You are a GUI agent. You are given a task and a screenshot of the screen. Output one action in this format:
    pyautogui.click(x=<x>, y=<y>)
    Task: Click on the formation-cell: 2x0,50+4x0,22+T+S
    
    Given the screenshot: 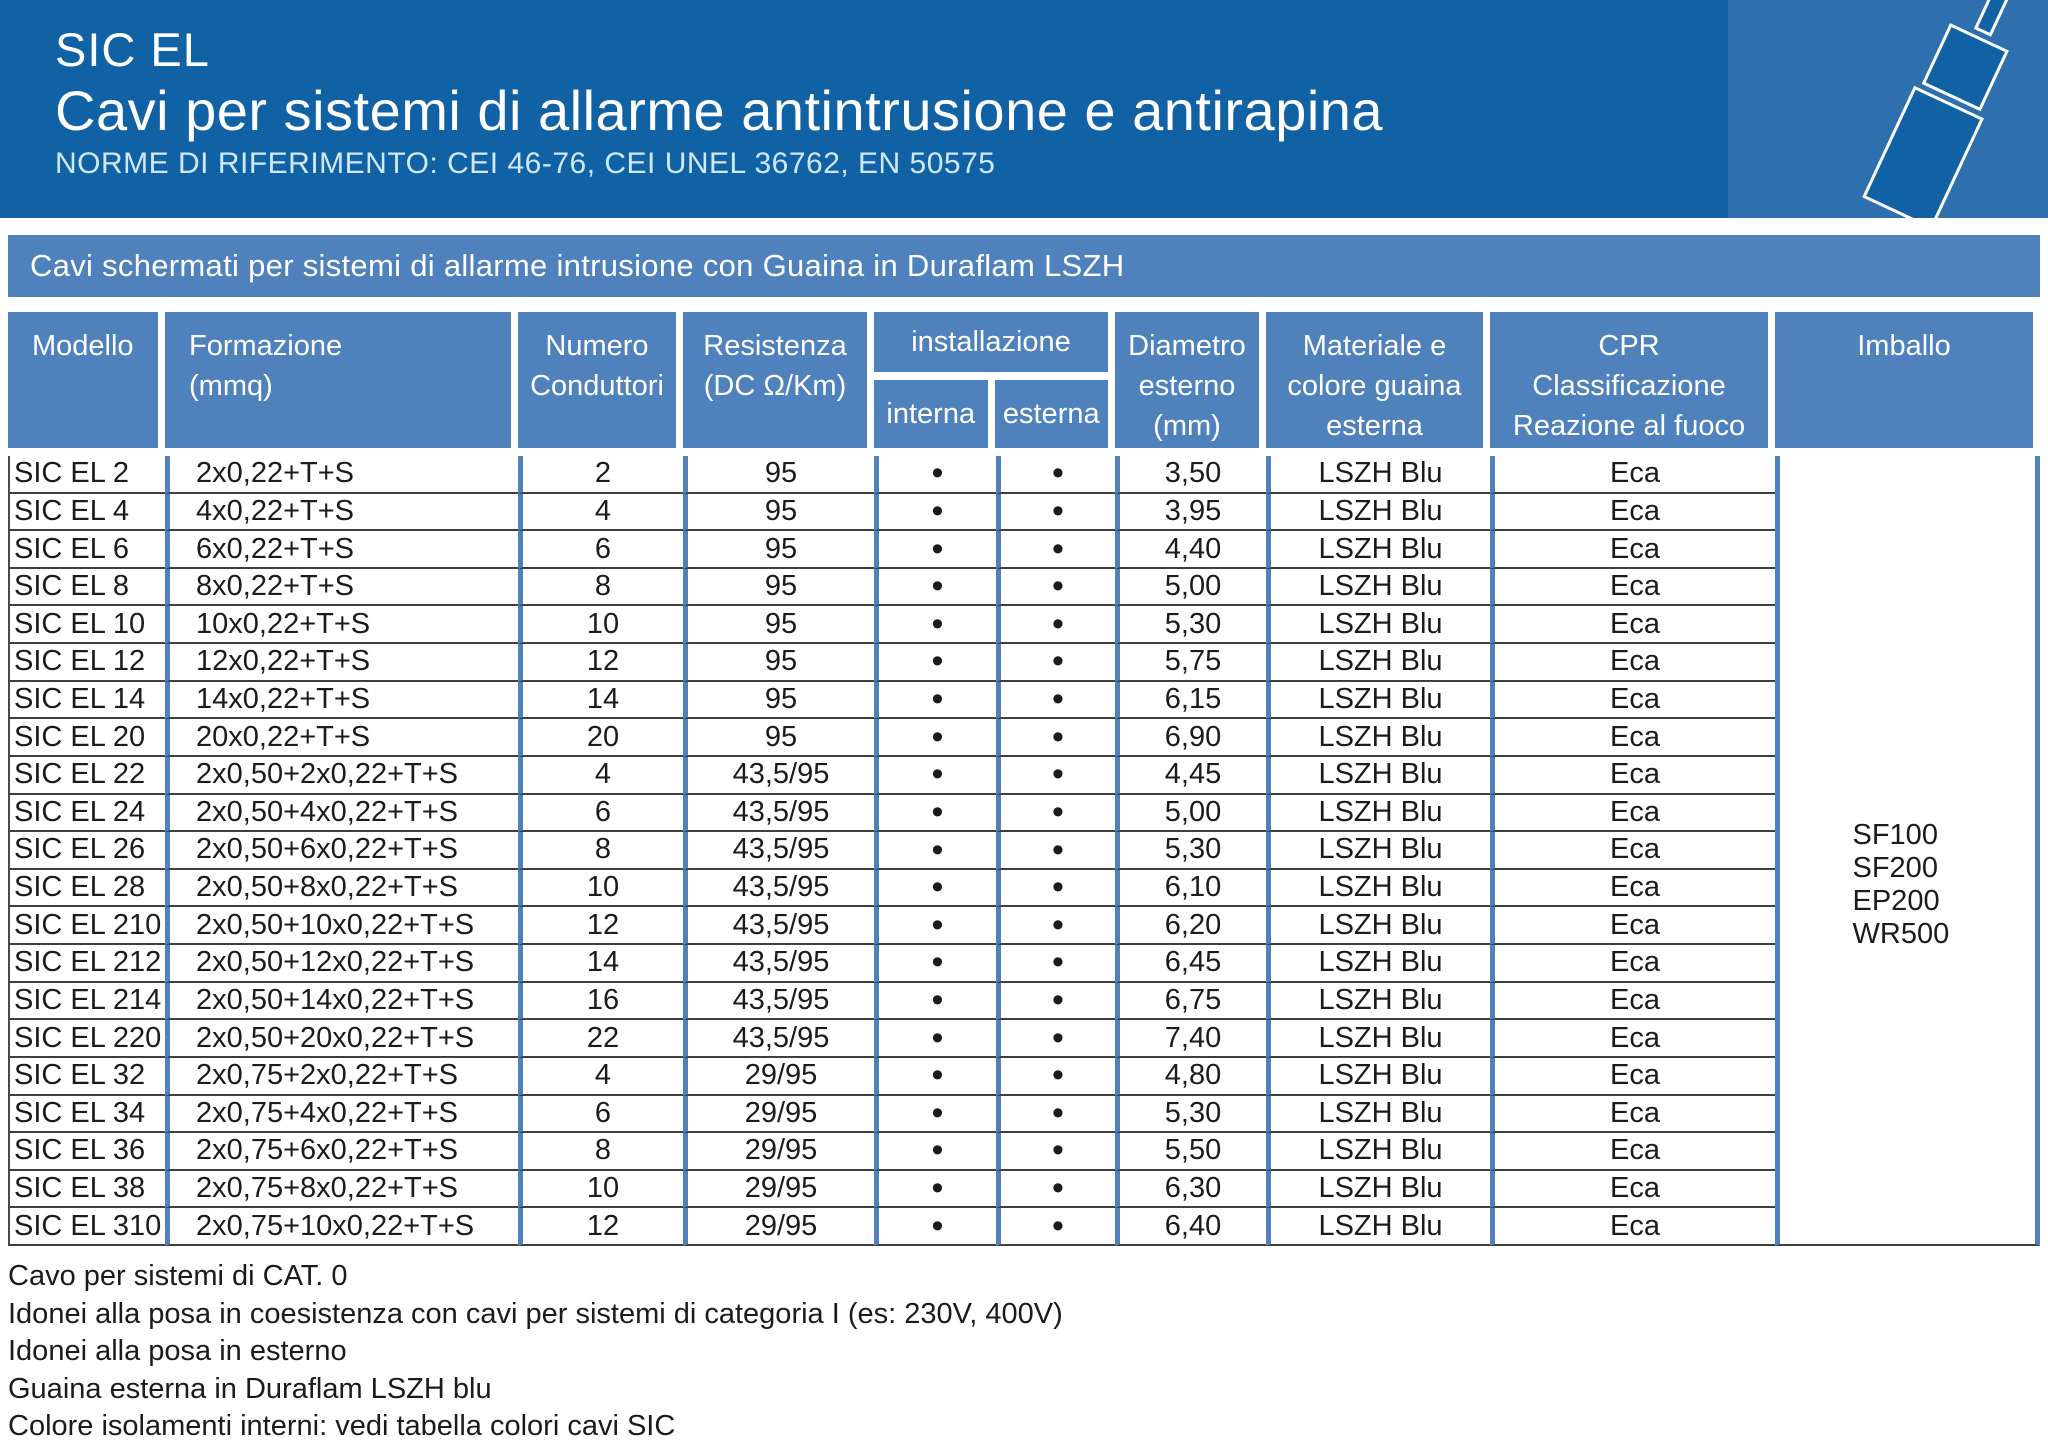 What is the action you would take?
    pyautogui.click(x=341, y=813)
    